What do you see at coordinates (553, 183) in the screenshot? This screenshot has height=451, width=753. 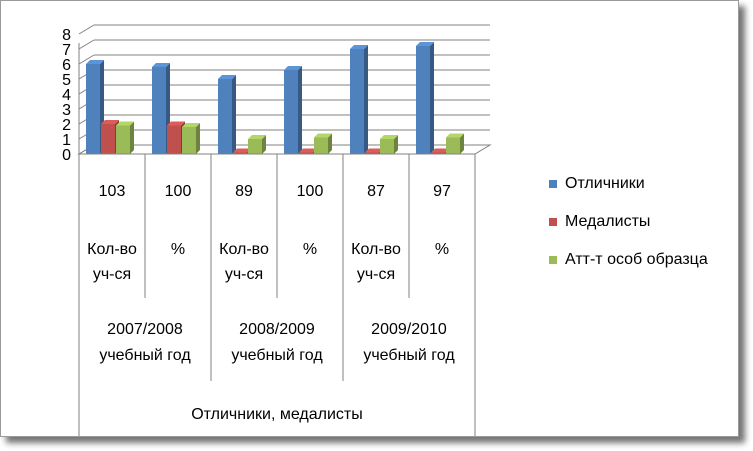 I see `legend-swatch-otlichniki` at bounding box center [553, 183].